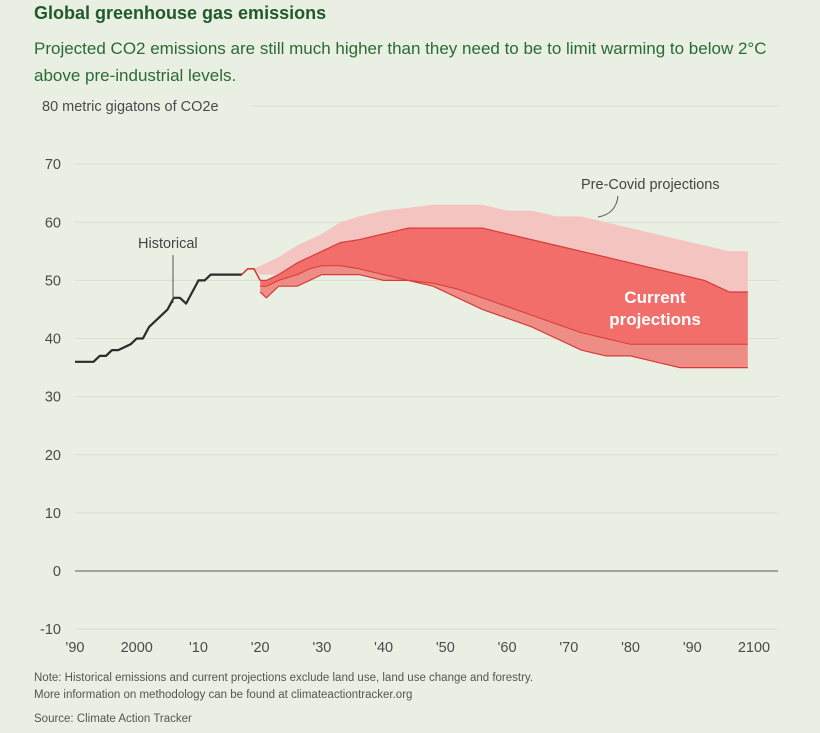 The height and width of the screenshot is (733, 820). Describe the element at coordinates (130, 107) in the screenshot. I see `y-tick-label: 80 metric gigatons of CO2e` at that location.